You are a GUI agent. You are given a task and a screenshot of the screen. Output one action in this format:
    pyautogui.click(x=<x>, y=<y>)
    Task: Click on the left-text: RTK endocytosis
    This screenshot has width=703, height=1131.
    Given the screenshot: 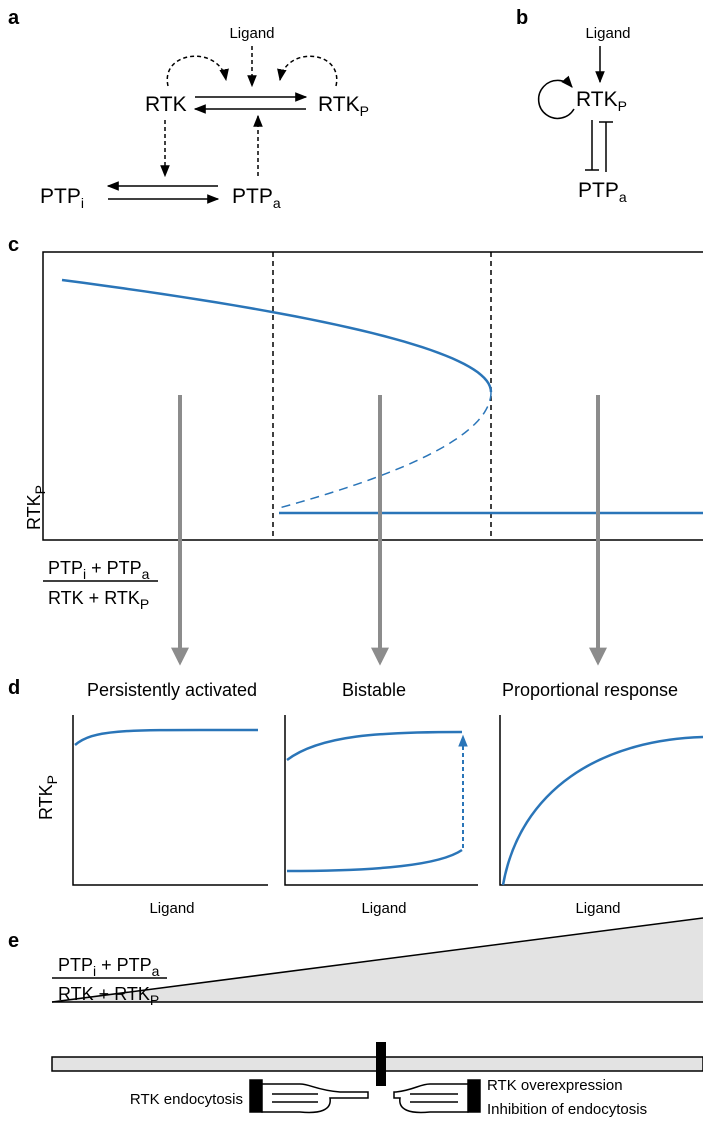 What is the action you would take?
    pyautogui.click(x=186, y=1099)
    